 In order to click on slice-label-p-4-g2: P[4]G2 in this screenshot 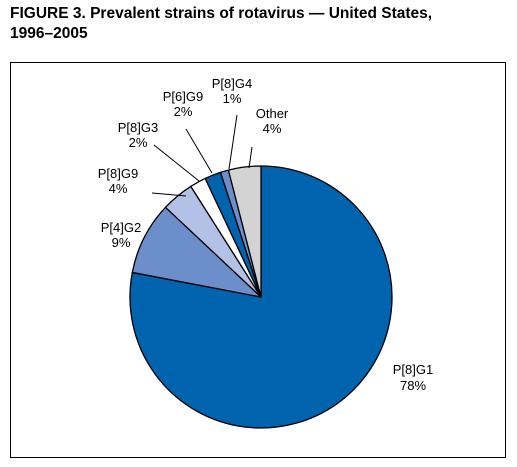, I will do `click(121, 227)`.